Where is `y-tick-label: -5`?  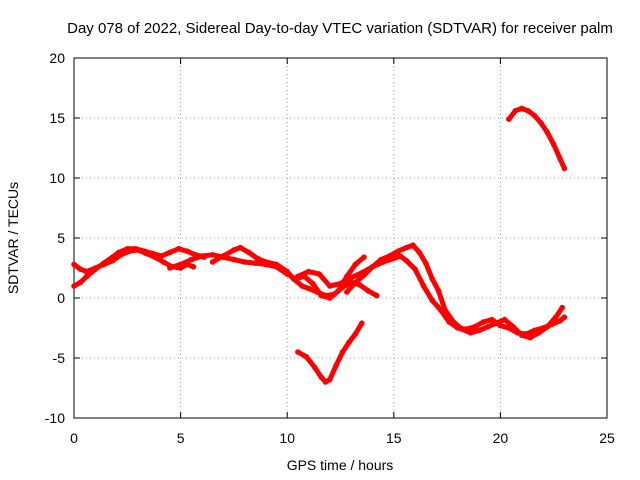 y-tick-label: -5 is located at coordinates (59, 358).